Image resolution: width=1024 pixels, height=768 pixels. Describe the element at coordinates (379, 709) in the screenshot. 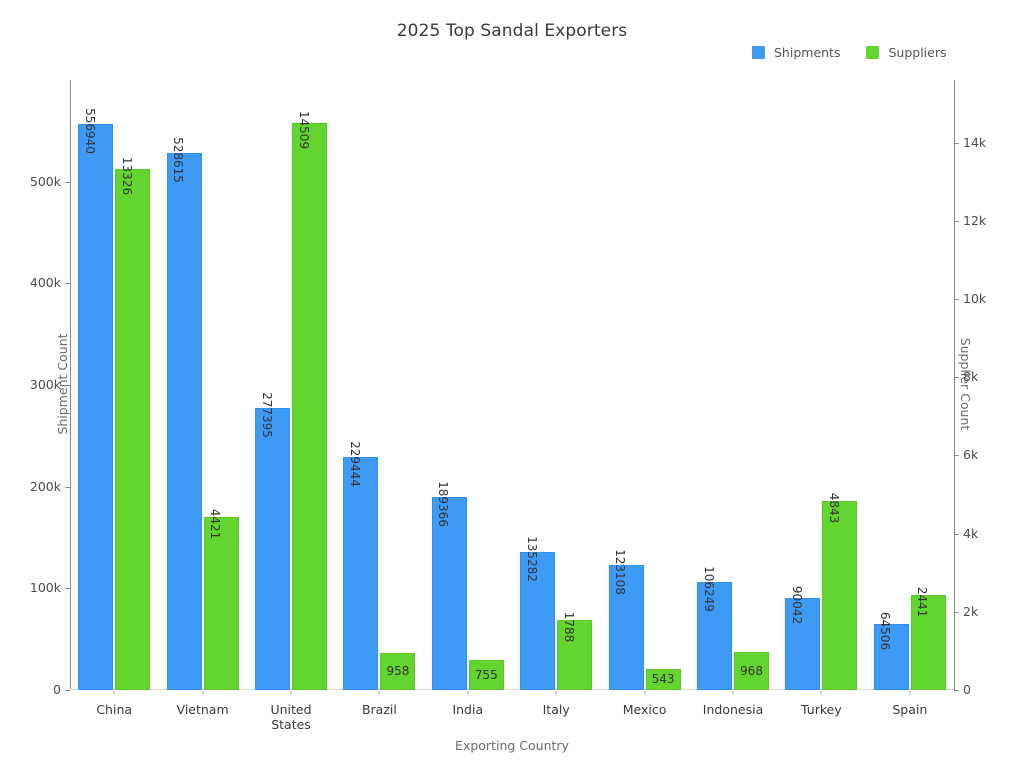

I see `x-tick-label: Brazil` at that location.